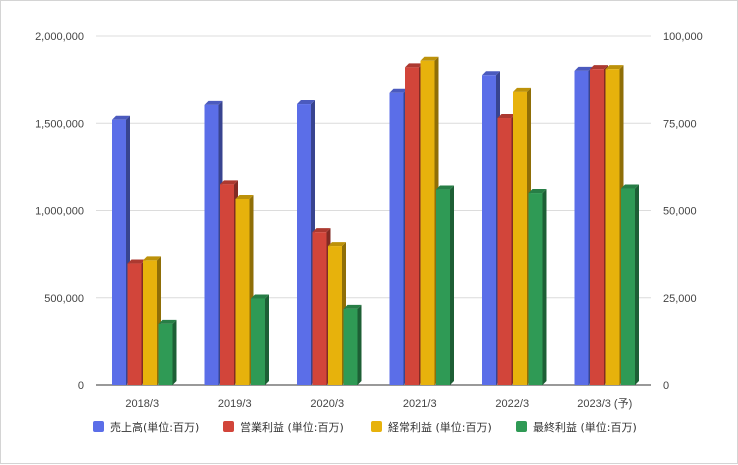 The image size is (738, 465). I want to click on right-axis-tick: 25,000, so click(680, 299).